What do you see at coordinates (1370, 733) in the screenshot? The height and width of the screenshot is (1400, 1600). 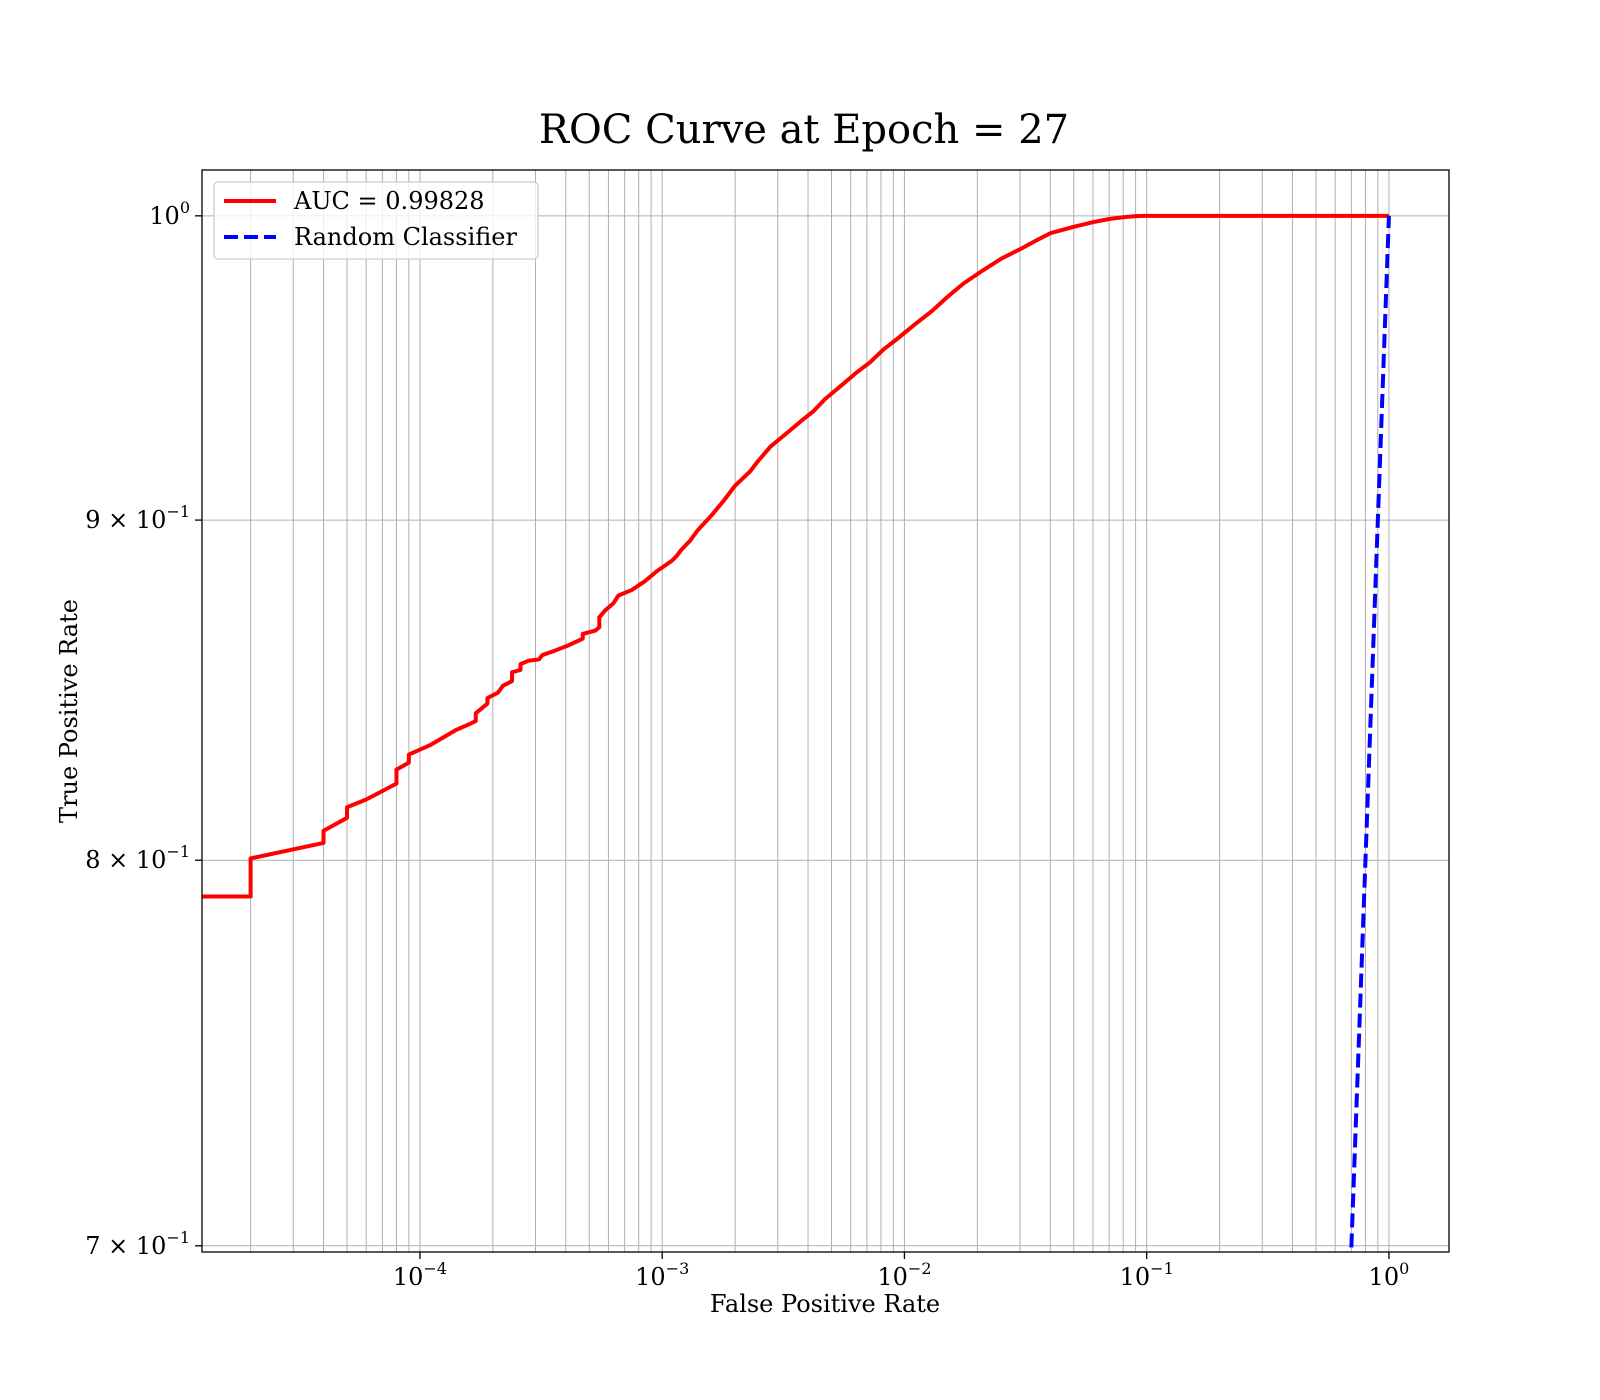 I see `random-classifier-line` at bounding box center [1370, 733].